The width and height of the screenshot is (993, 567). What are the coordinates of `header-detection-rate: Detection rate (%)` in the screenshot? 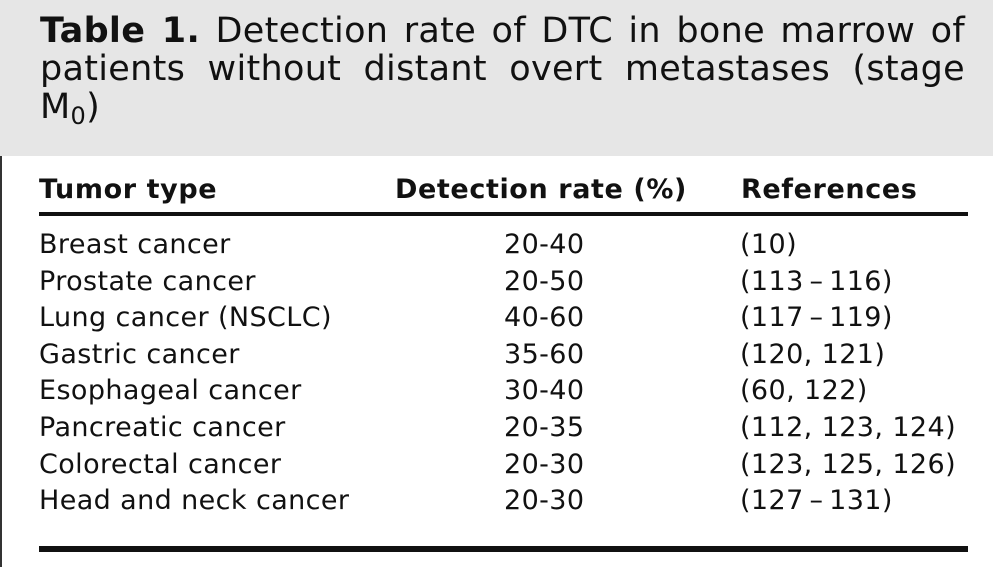 It's located at (541, 189).